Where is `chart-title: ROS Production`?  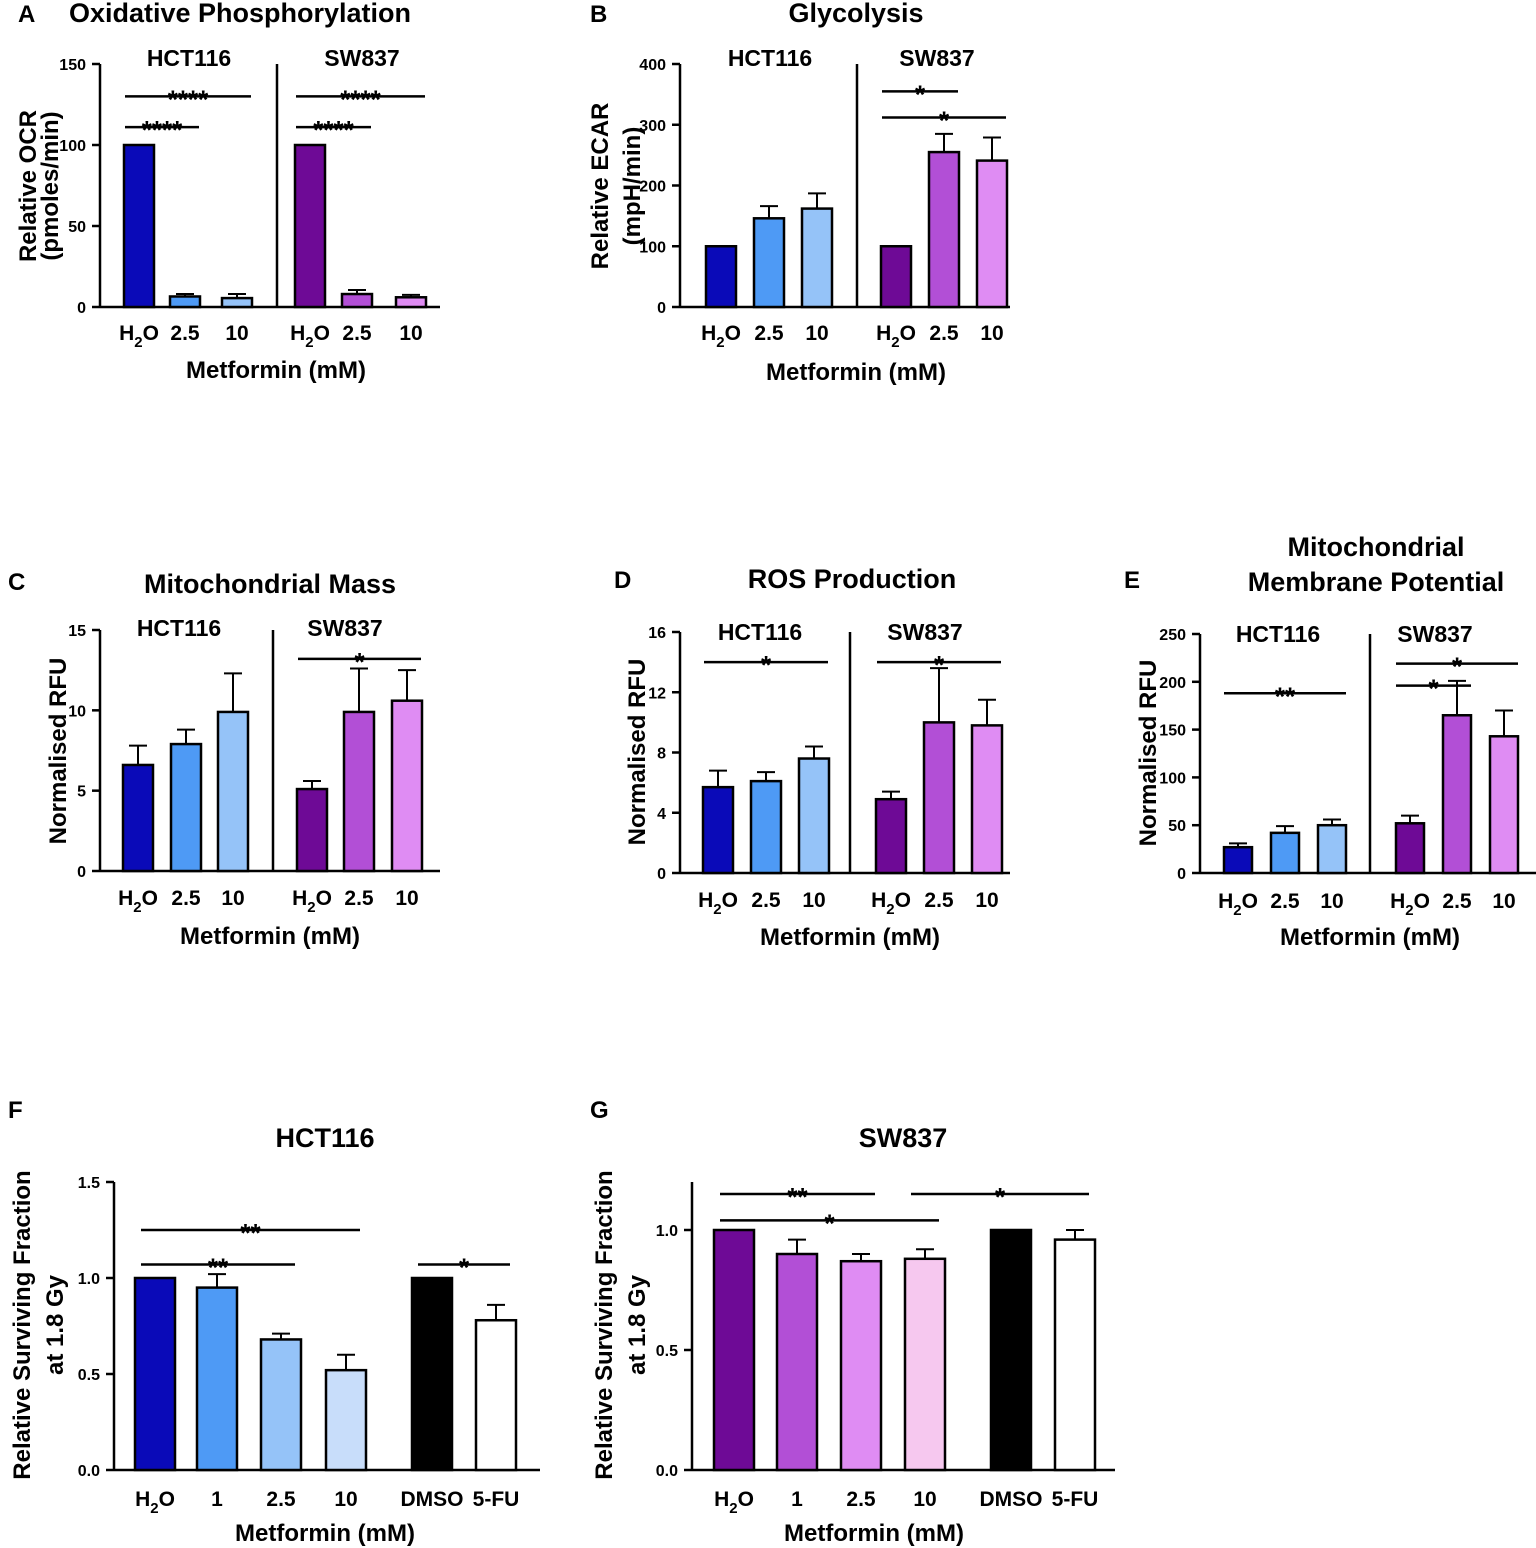
chart-title: ROS Production is located at coordinates (852, 579).